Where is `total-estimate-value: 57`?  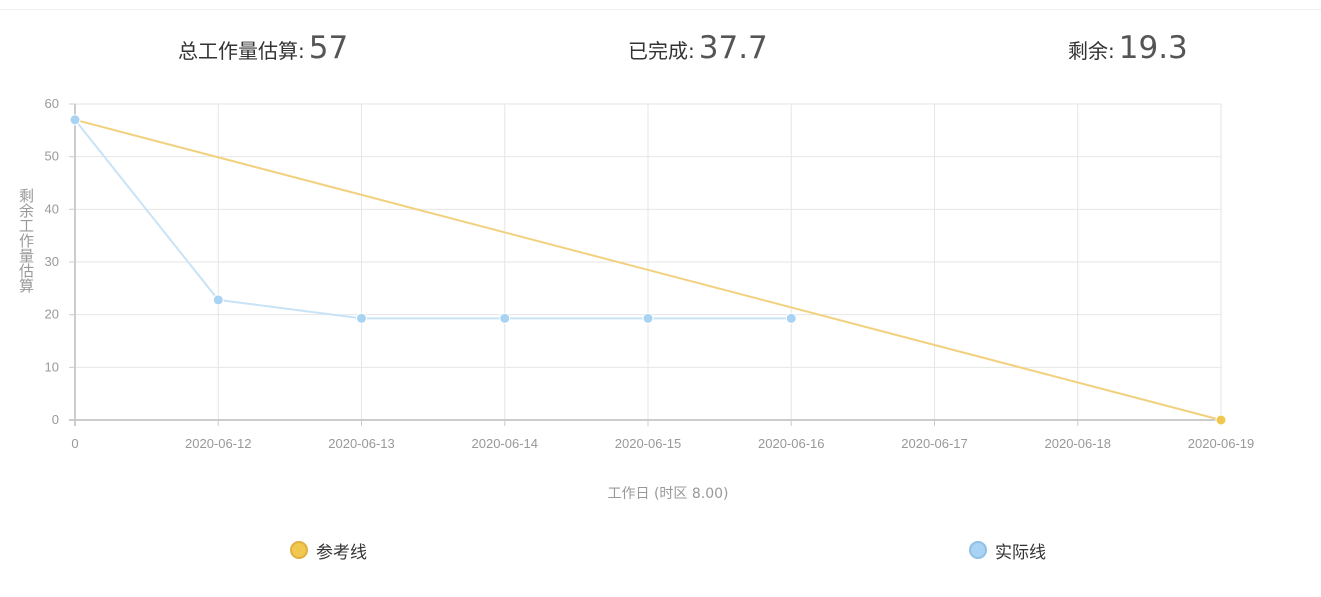
total-estimate-value: 57 is located at coordinates (328, 48).